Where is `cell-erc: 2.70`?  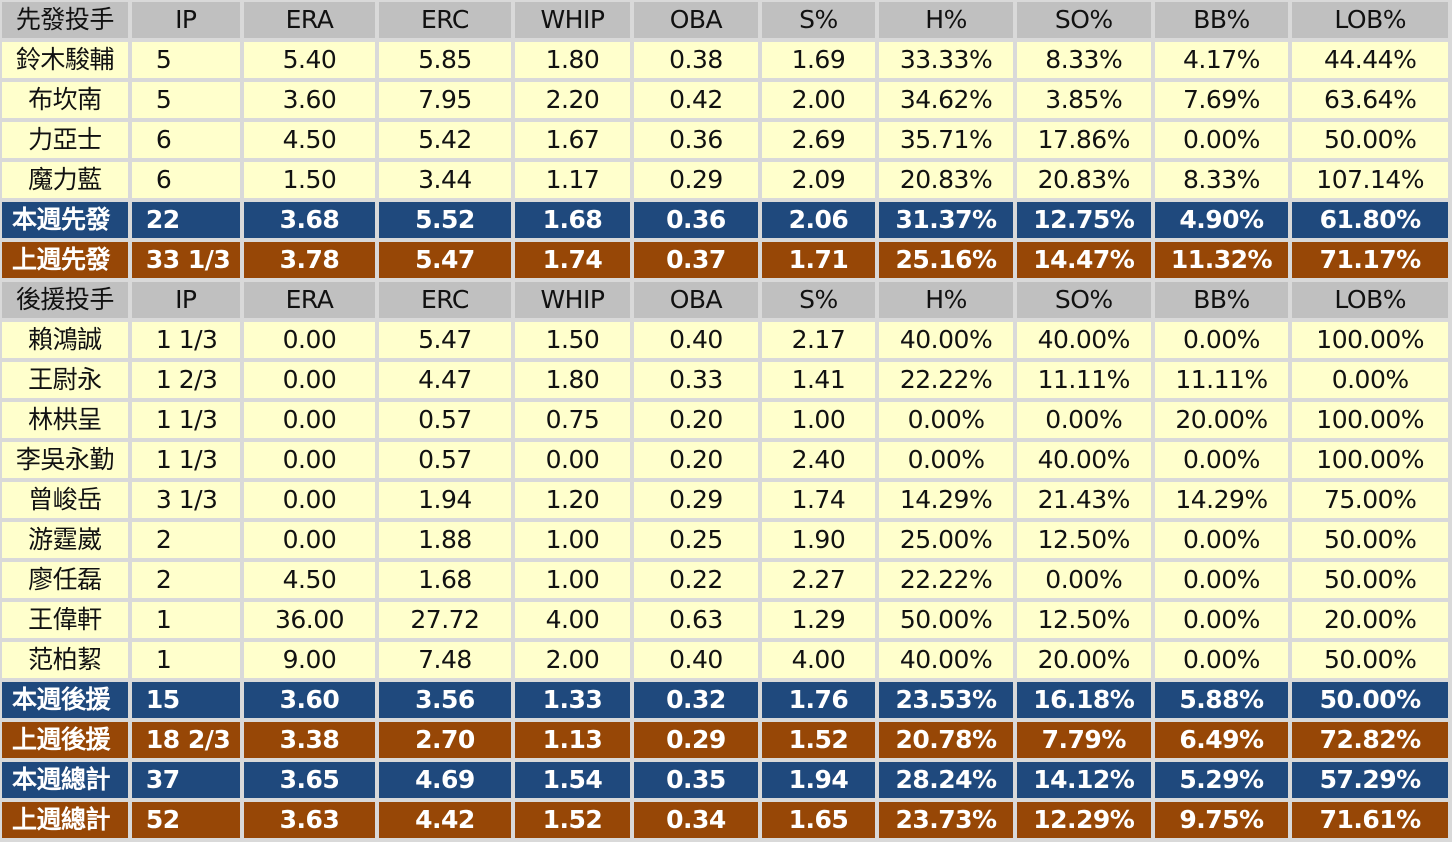
cell-erc: 2.70 is located at coordinates (445, 740).